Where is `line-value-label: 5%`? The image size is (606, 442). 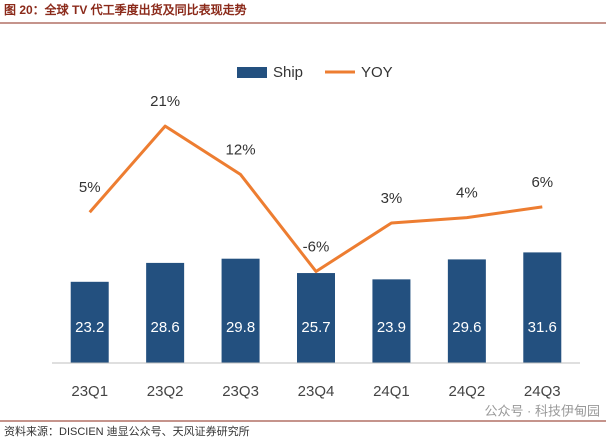 line-value-label: 5% is located at coordinates (90, 187).